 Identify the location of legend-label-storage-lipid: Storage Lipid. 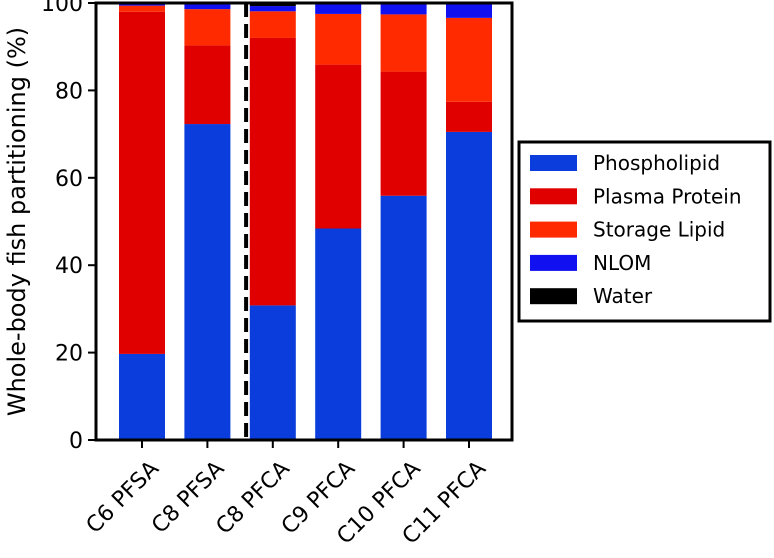
(659, 230).